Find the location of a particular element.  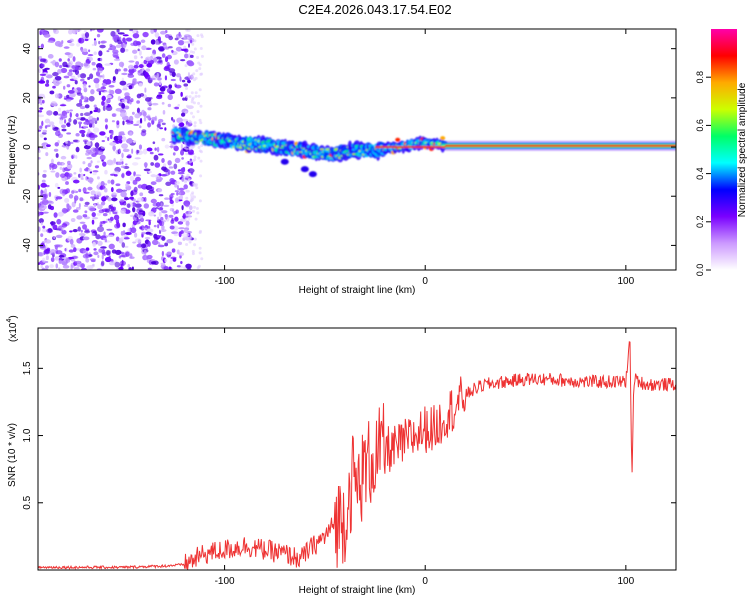

spectrogram-x-label: Height of straight line (km) is located at coordinates (357, 290).